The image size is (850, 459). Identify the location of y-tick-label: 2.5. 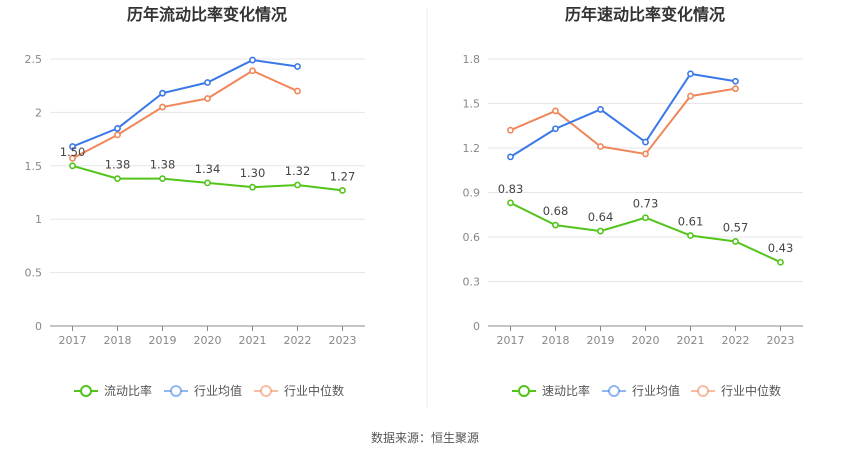
(34, 59).